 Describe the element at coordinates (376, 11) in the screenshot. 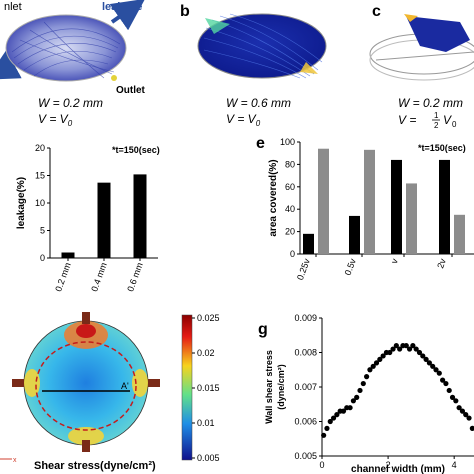

I see `panel-c-letter: c` at that location.